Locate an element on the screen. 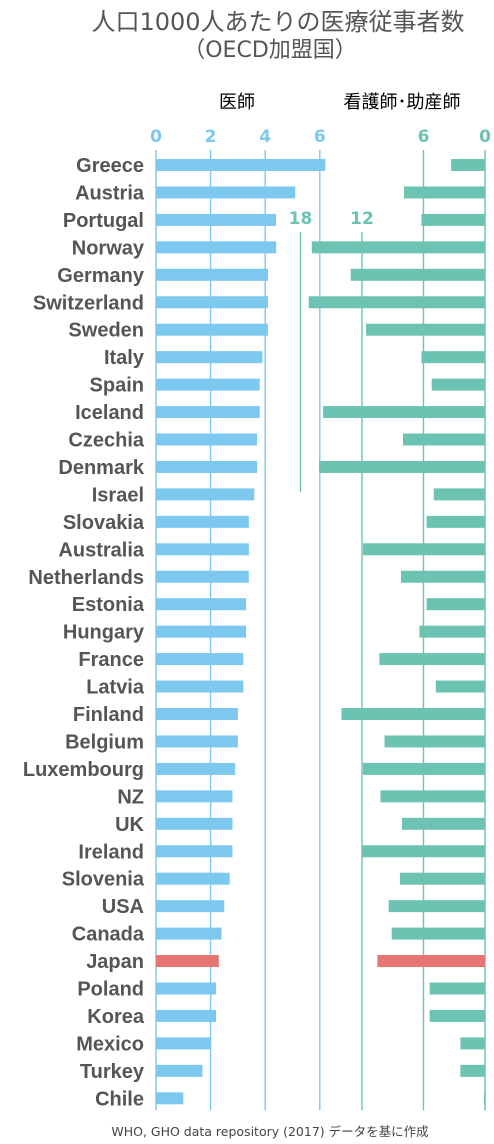 The width and height of the screenshot is (494, 1144). nurses-bar-uk is located at coordinates (443, 823).